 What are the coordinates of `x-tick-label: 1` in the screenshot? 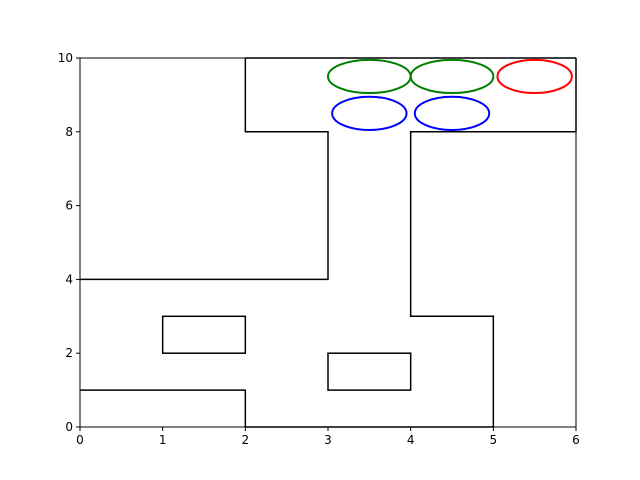 It's located at (163, 440).